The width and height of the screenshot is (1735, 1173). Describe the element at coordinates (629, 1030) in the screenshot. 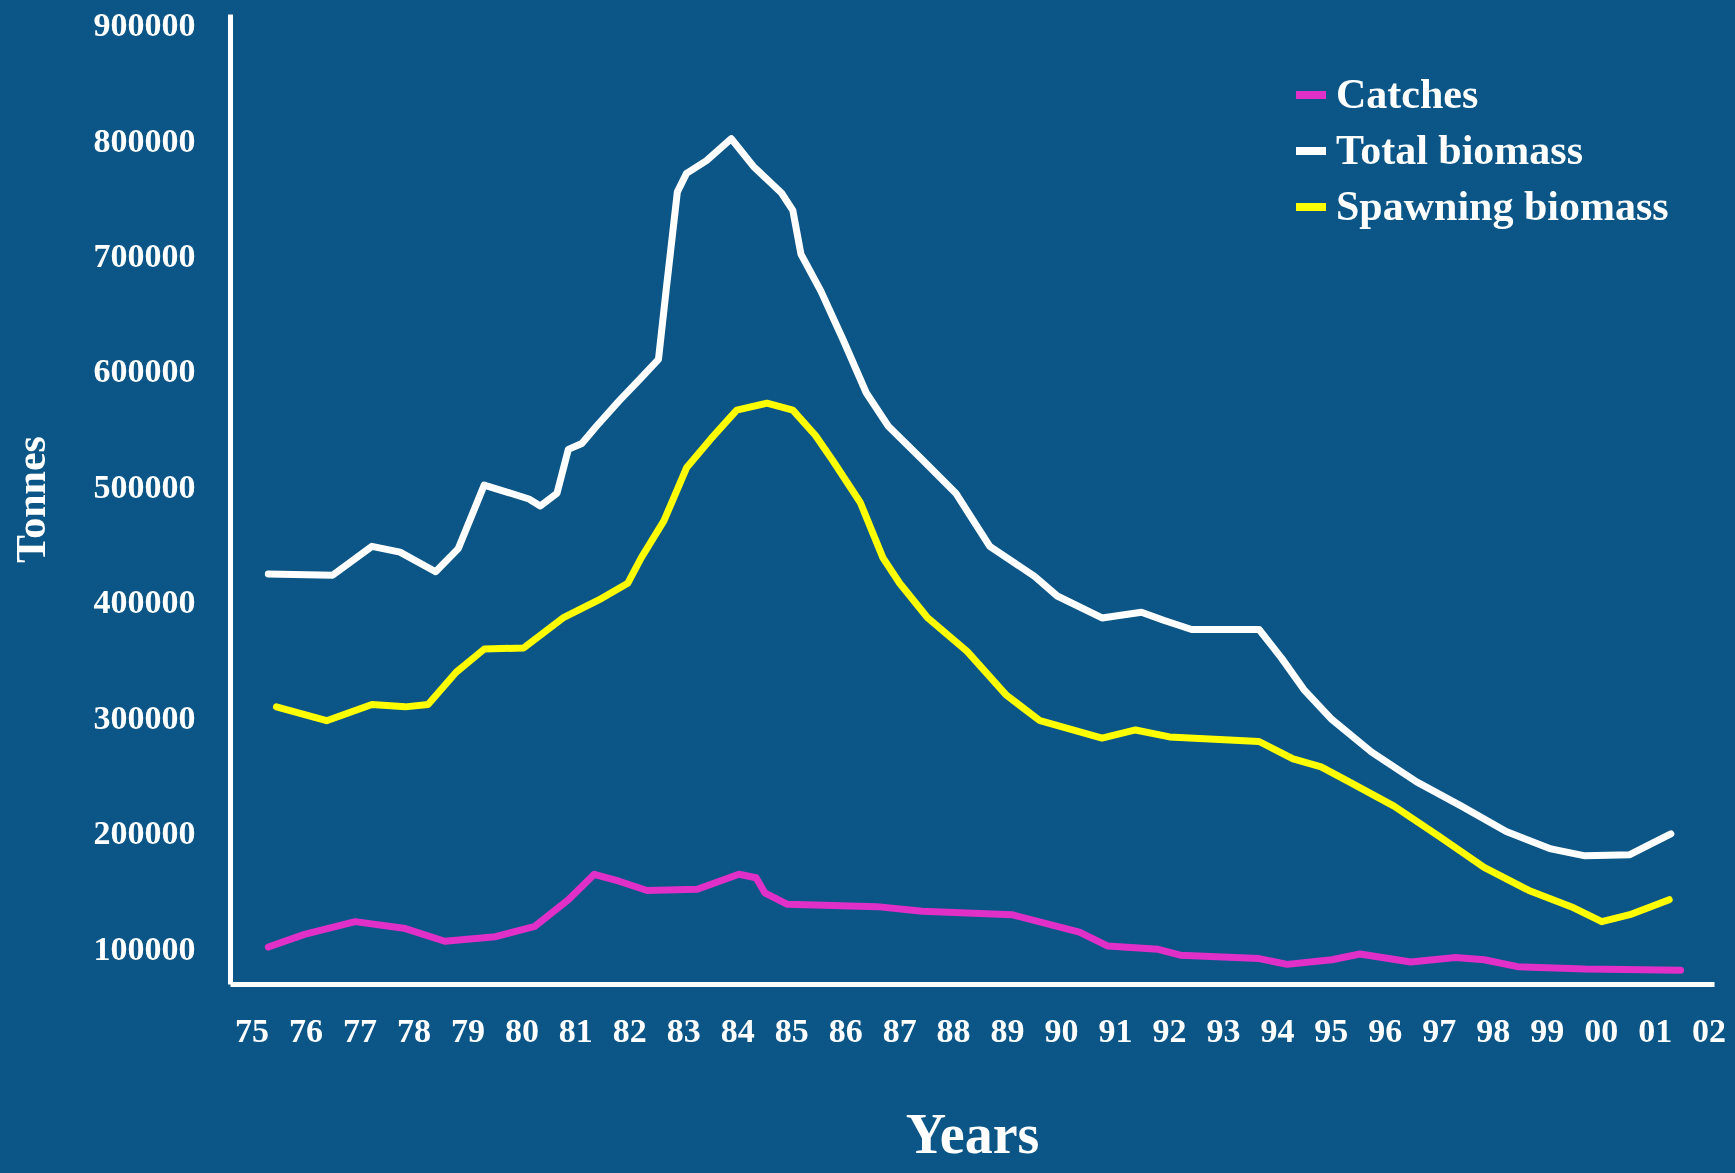

I see `x-tick-label: 82` at that location.